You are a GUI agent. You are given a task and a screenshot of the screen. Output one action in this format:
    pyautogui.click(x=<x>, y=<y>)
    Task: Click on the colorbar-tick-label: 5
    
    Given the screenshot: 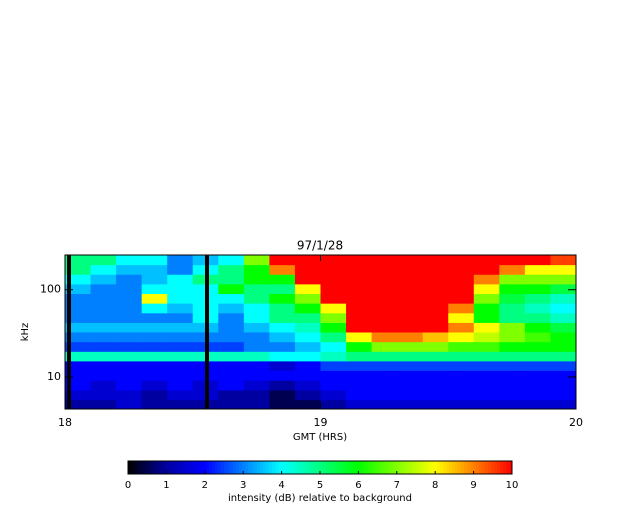 What is the action you would take?
    pyautogui.click(x=320, y=485)
    